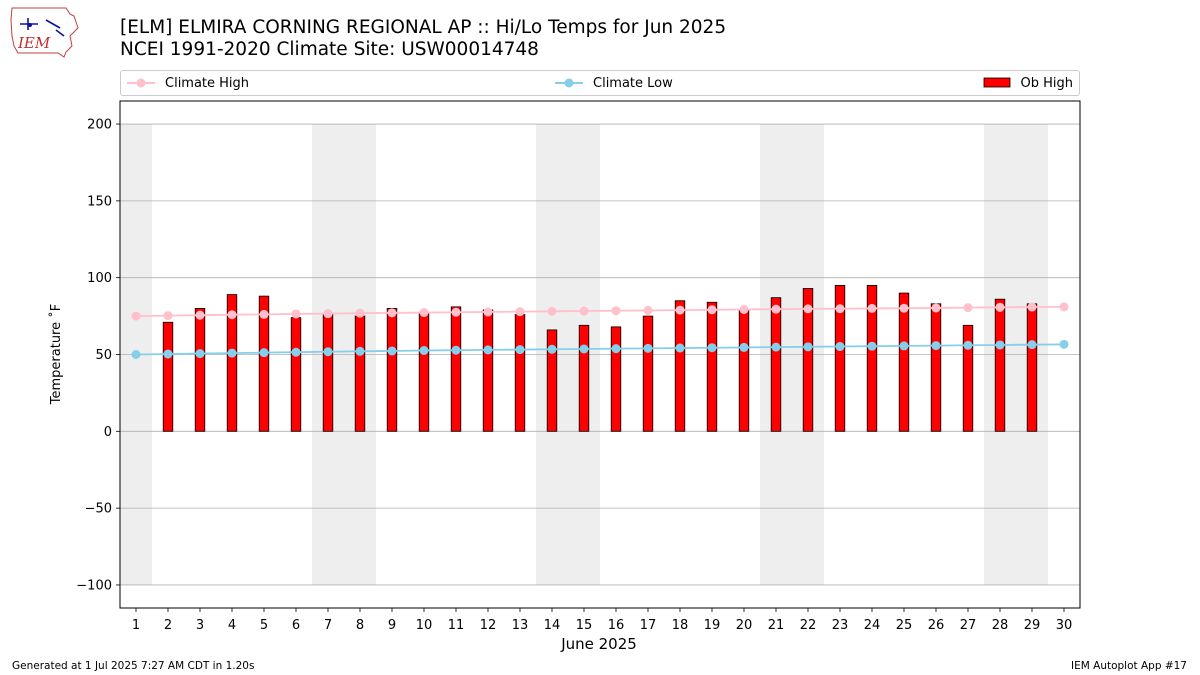 The image size is (1200, 675). Describe the element at coordinates (968, 625) in the screenshot. I see `x-tick-label: 27` at that location.